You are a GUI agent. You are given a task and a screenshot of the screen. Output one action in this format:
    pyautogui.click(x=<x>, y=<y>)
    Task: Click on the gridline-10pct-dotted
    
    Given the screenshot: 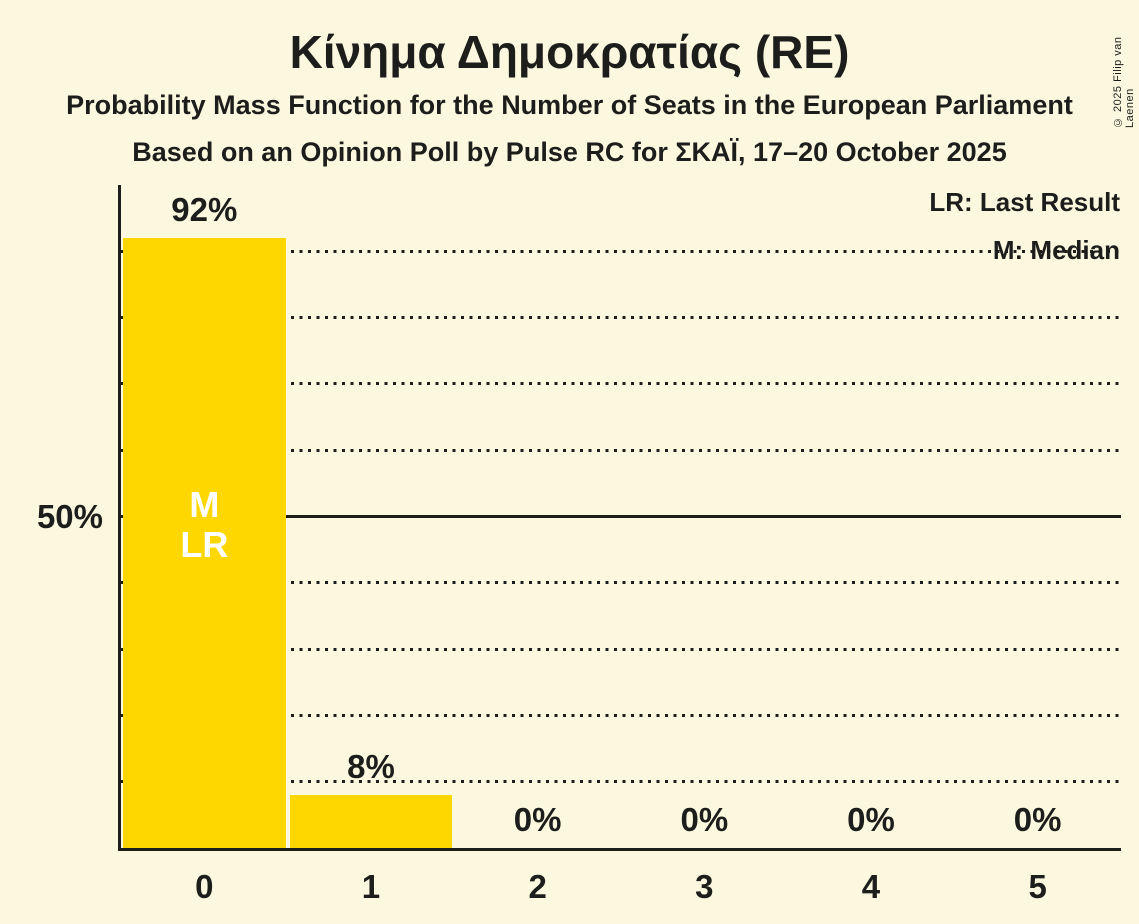 What is the action you would take?
    pyautogui.click(x=621, y=782)
    